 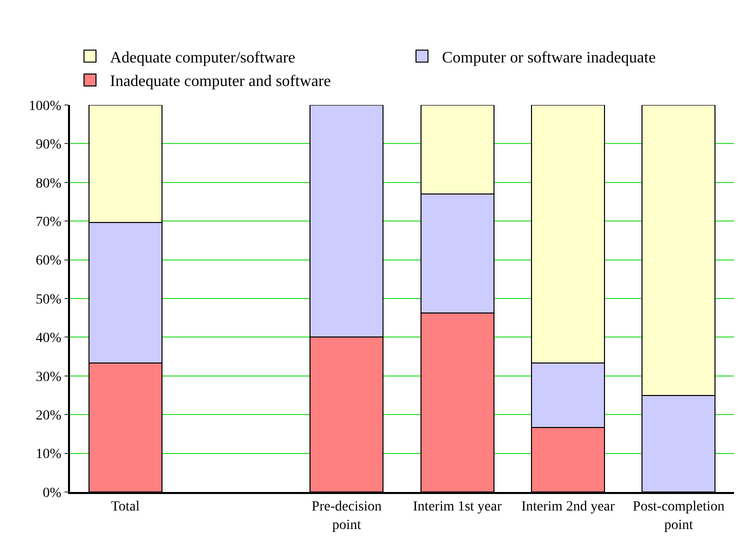 What do you see at coordinates (49, 261) in the screenshot?
I see `y-tick-label: 60%` at bounding box center [49, 261].